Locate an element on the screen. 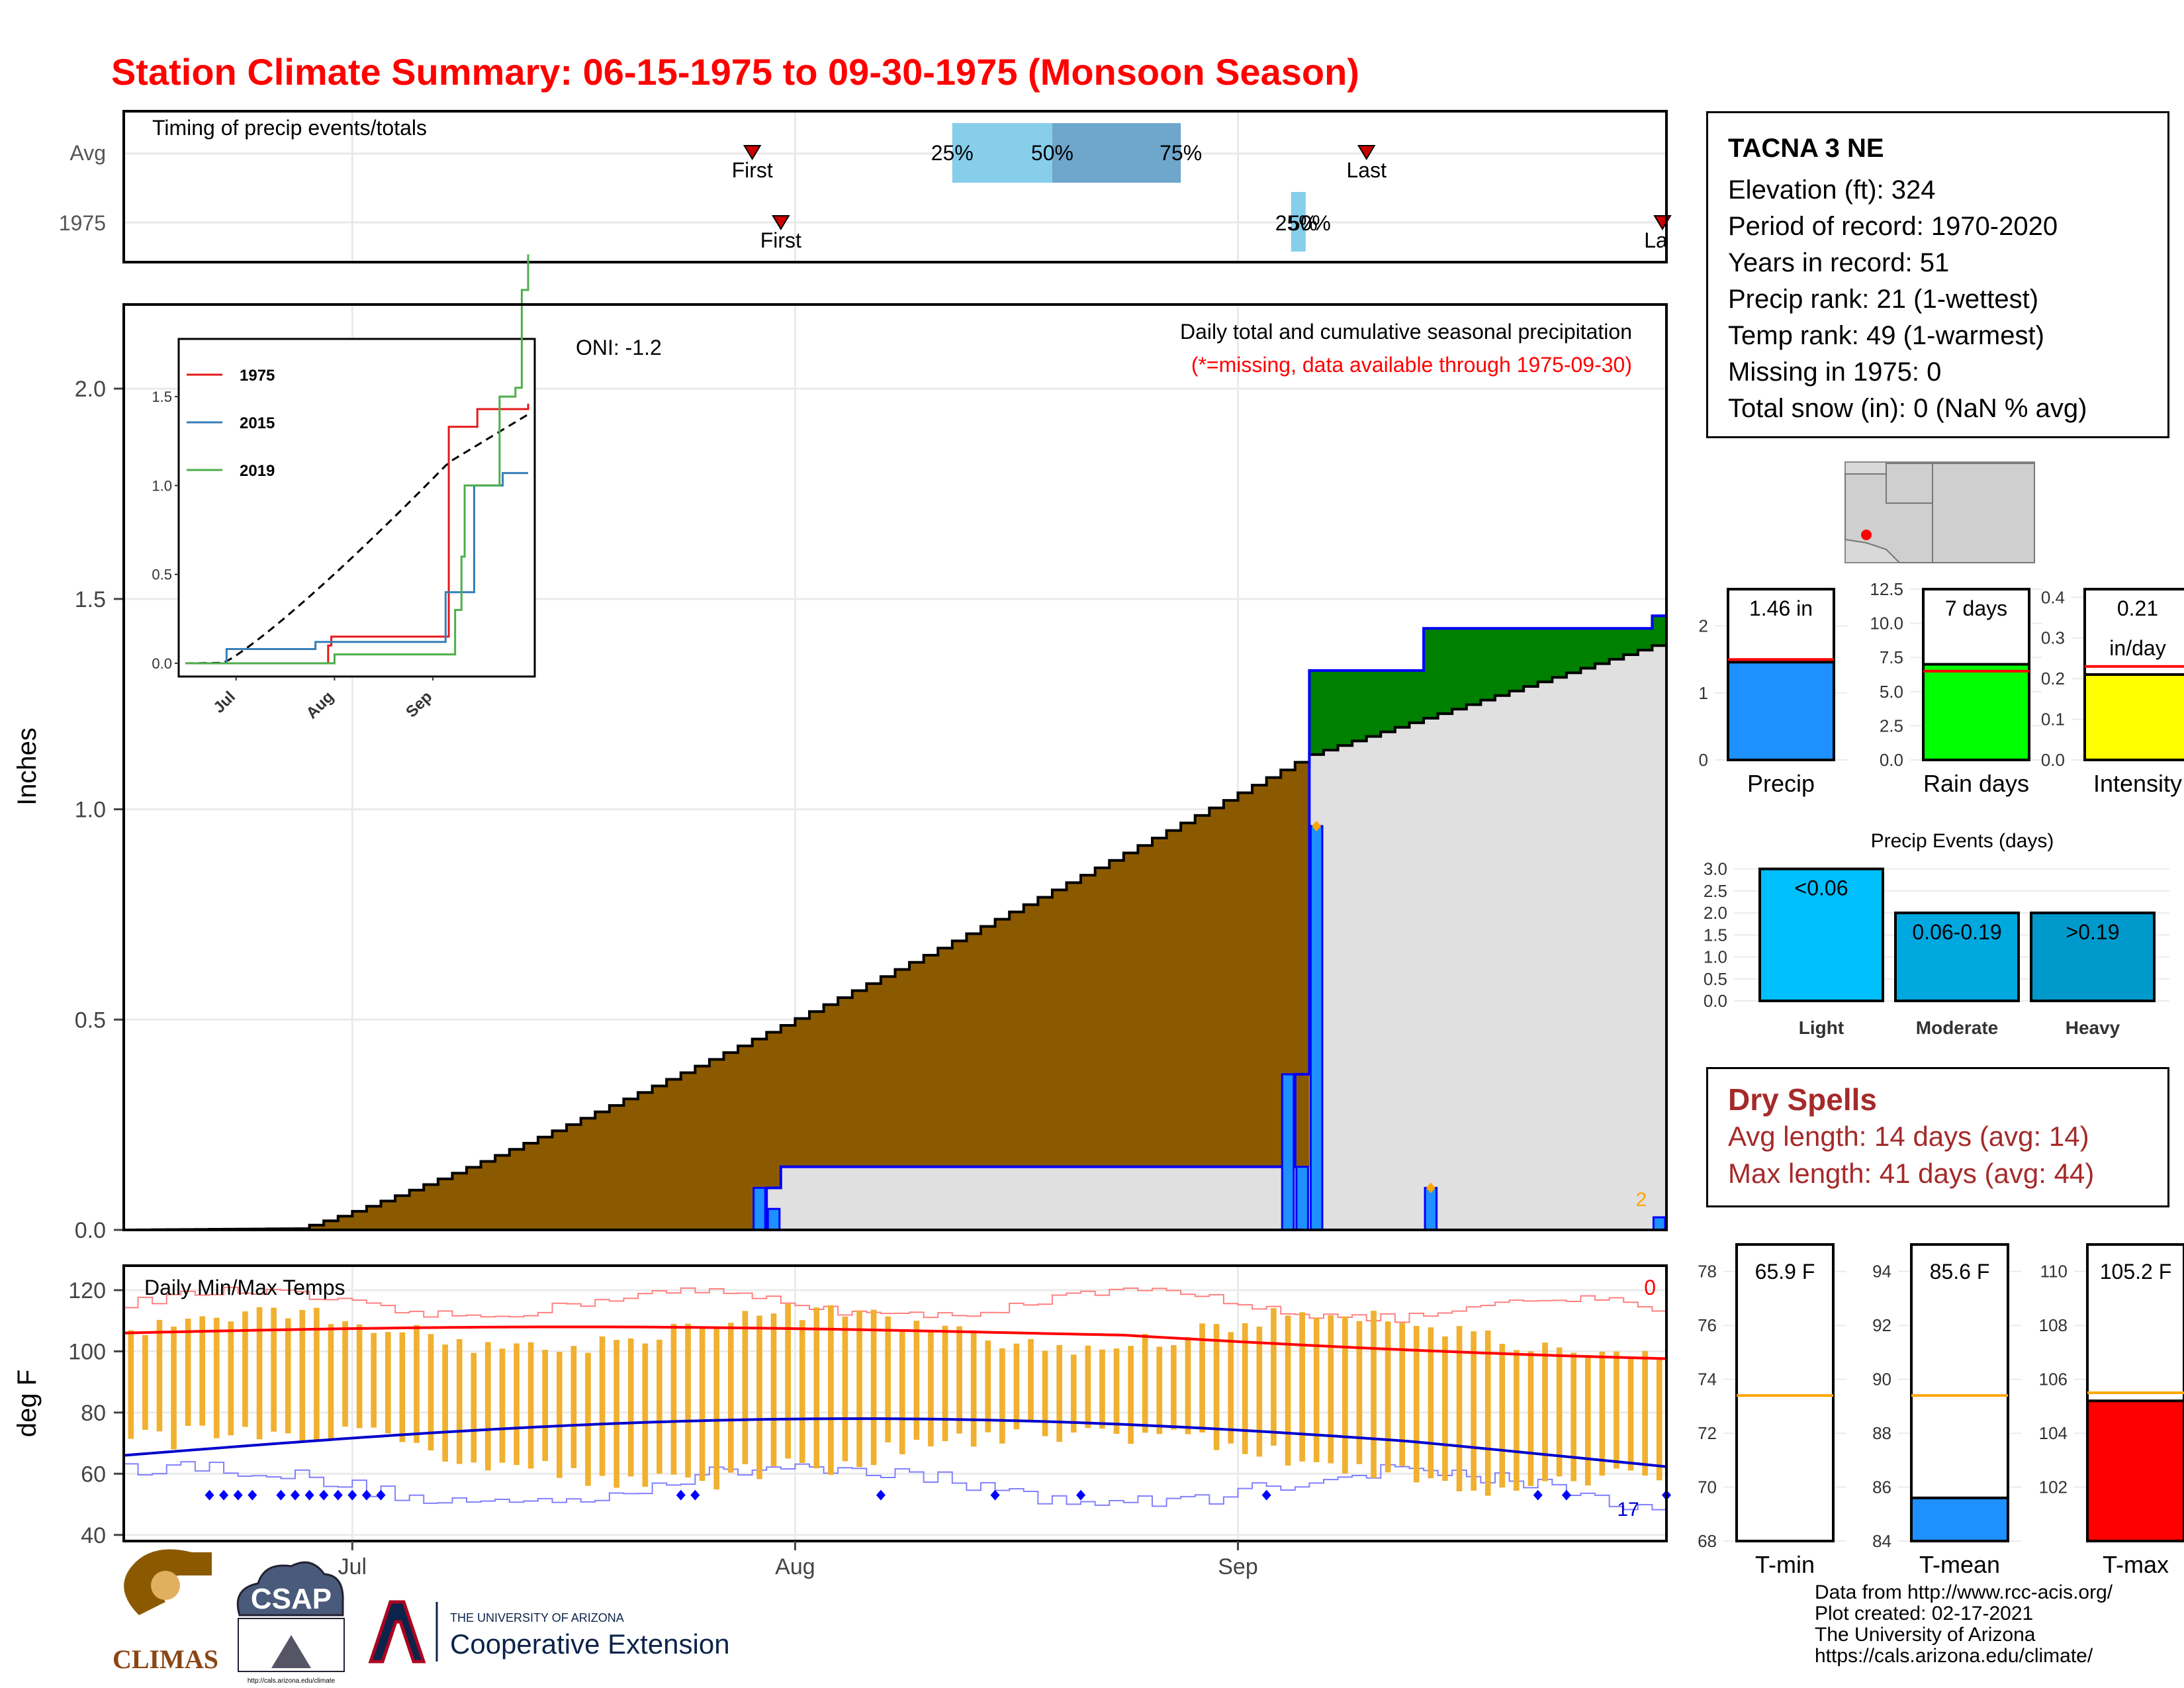 Image resolution: width=2184 pixels, height=1688 pixels. inset-avg-line is located at coordinates (357, 539).